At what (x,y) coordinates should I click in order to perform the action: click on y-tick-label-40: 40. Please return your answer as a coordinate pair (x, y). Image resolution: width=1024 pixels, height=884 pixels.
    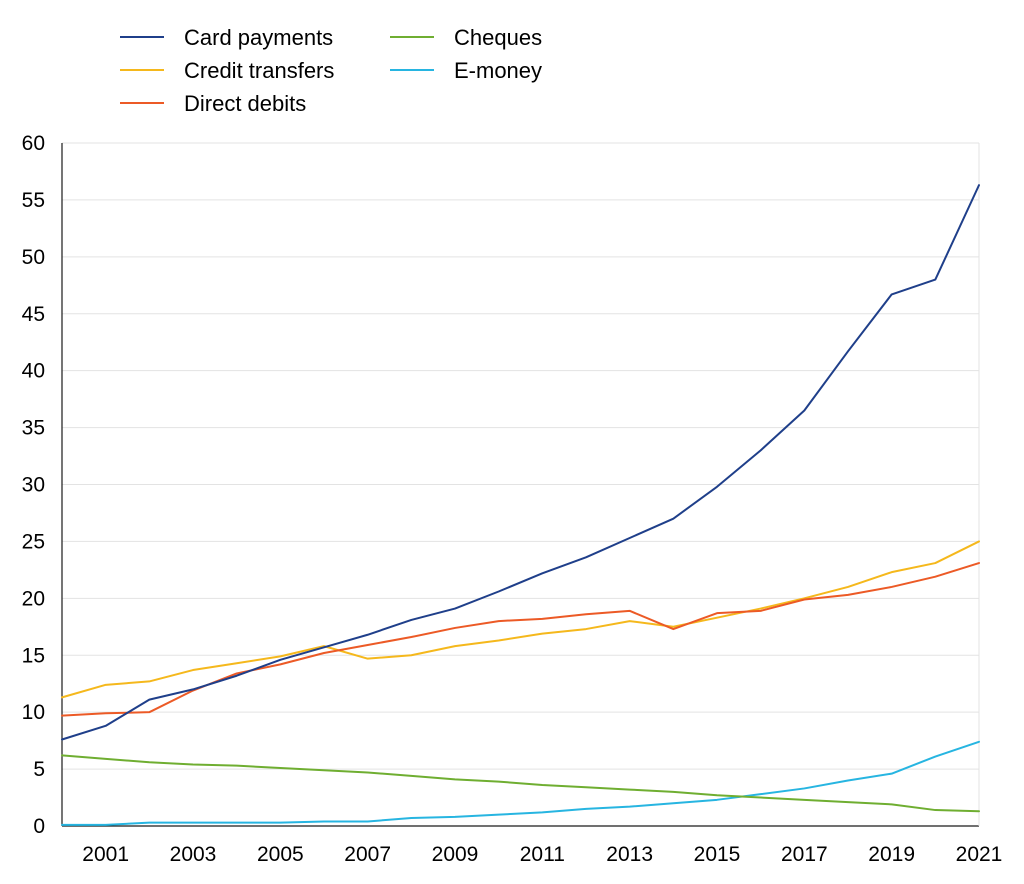
    Looking at the image, I should click on (33, 371).